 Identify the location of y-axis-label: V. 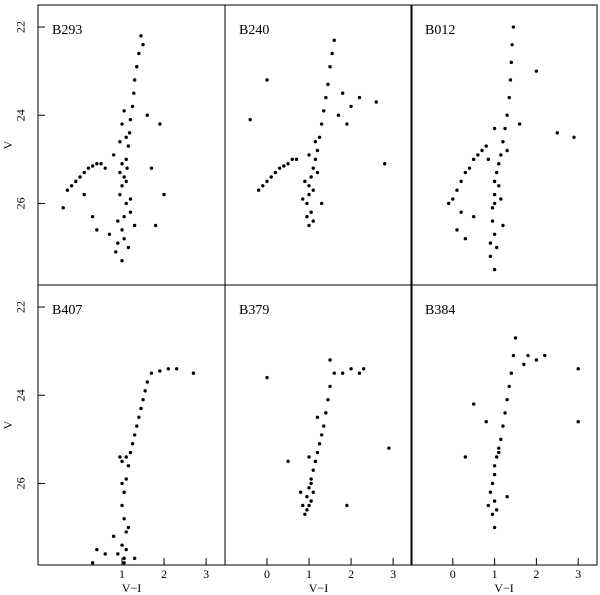
(8, 424).